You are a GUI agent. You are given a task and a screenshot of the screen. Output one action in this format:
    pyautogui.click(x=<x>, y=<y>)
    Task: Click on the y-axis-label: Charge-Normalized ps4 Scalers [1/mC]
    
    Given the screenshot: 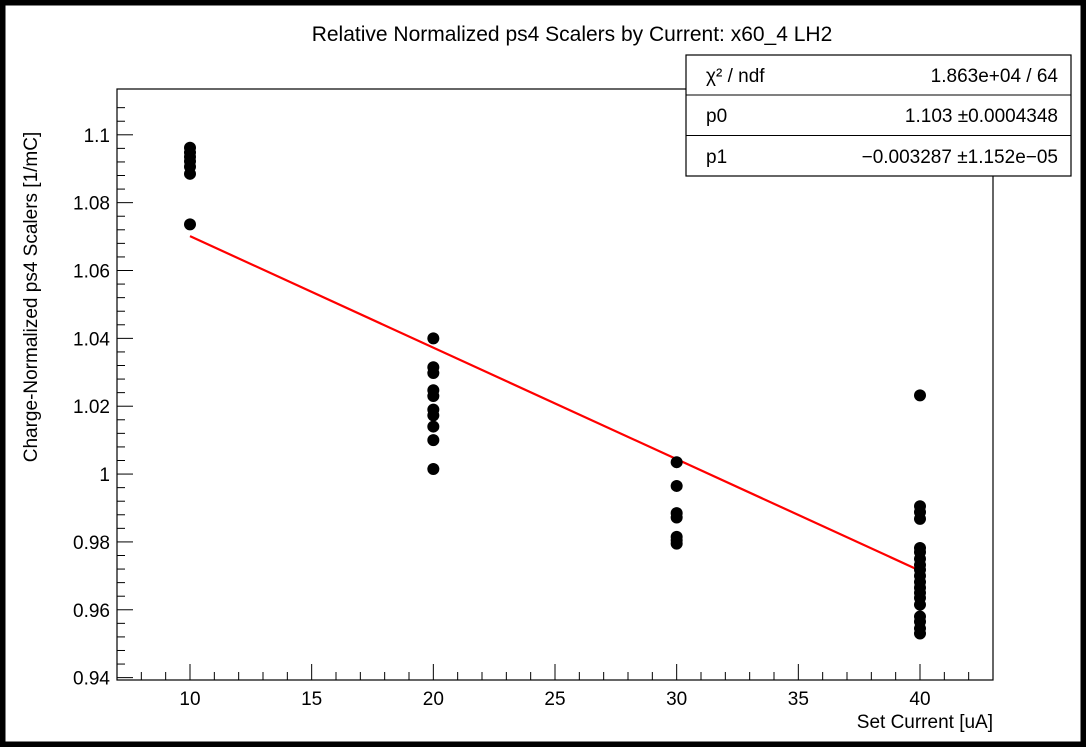 What is the action you would take?
    pyautogui.click(x=31, y=297)
    